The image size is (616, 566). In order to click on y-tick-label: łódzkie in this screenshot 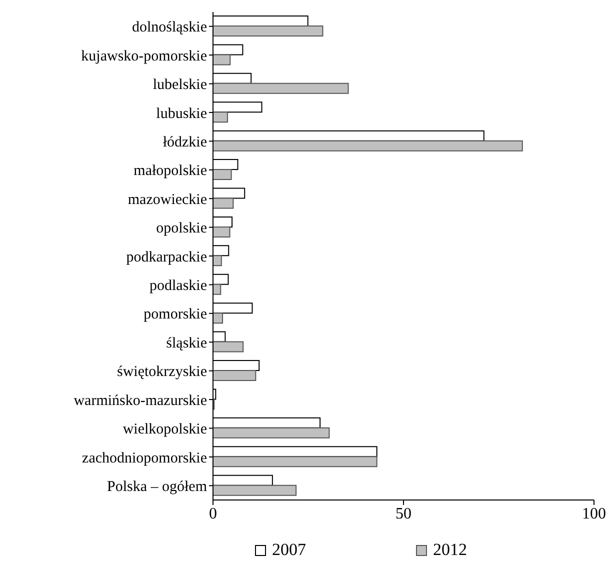, I will do `click(185, 142)`.